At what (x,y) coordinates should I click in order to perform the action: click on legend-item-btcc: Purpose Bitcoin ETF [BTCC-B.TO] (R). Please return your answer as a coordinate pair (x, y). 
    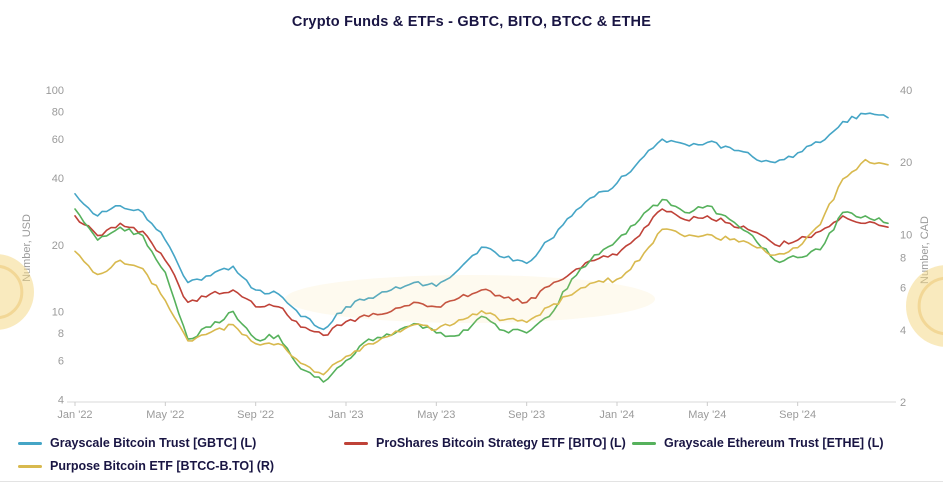
    Looking at the image, I should click on (146, 466).